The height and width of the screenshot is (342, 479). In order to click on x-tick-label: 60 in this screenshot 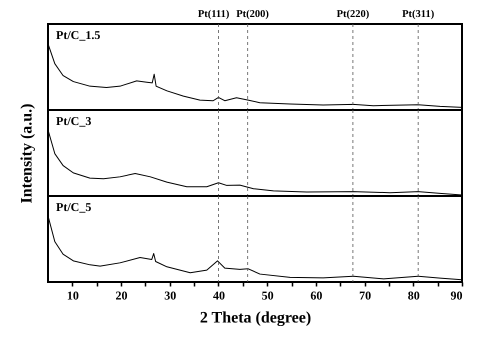, I will do `click(316, 295)`.